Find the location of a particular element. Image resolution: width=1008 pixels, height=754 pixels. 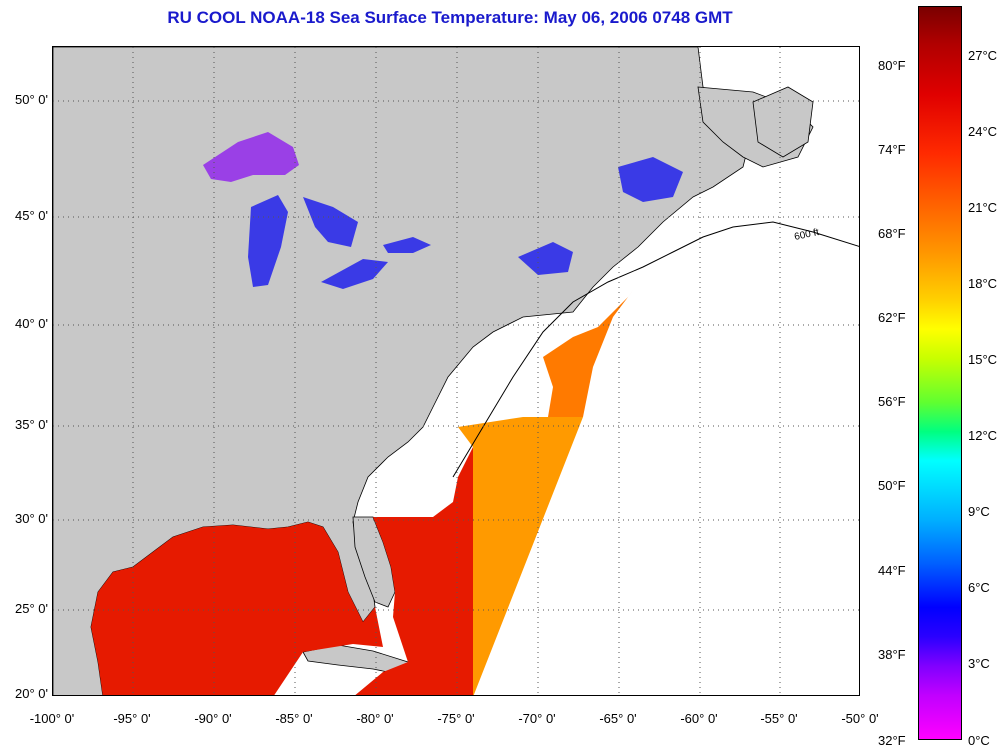

longitude-label: -65° 0' is located at coordinates (618, 718).